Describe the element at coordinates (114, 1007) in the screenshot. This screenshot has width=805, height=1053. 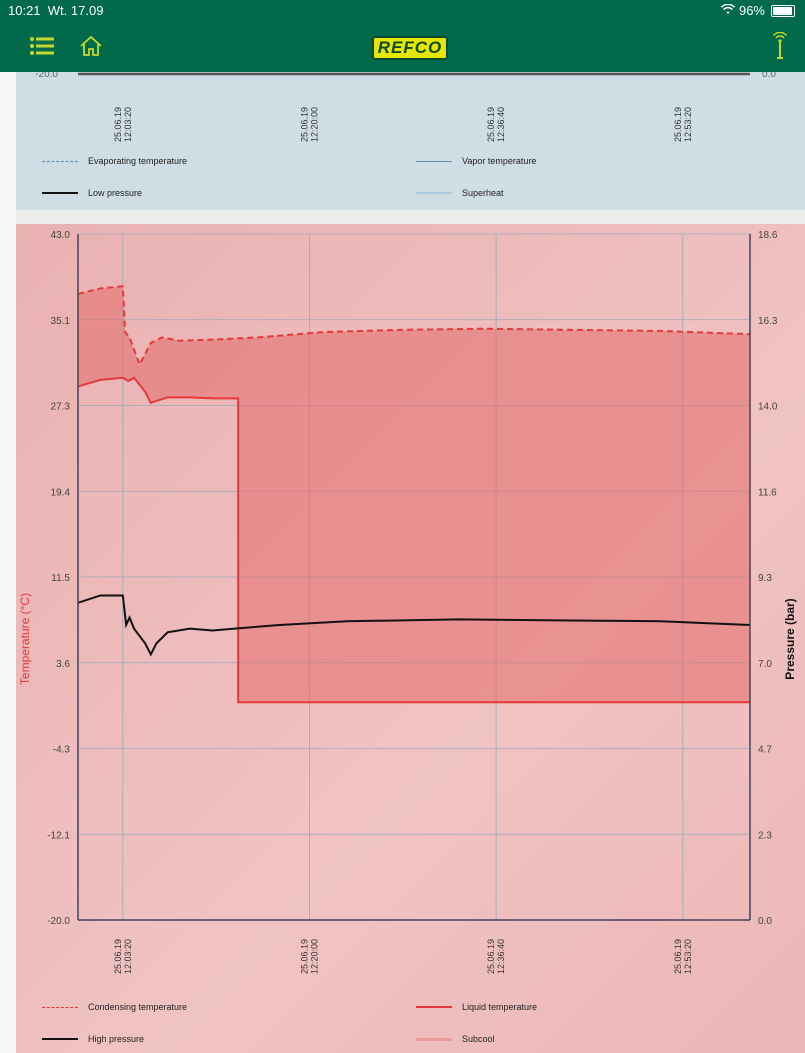
I see `legend-condensing-temperature: Condensing temperature` at that location.